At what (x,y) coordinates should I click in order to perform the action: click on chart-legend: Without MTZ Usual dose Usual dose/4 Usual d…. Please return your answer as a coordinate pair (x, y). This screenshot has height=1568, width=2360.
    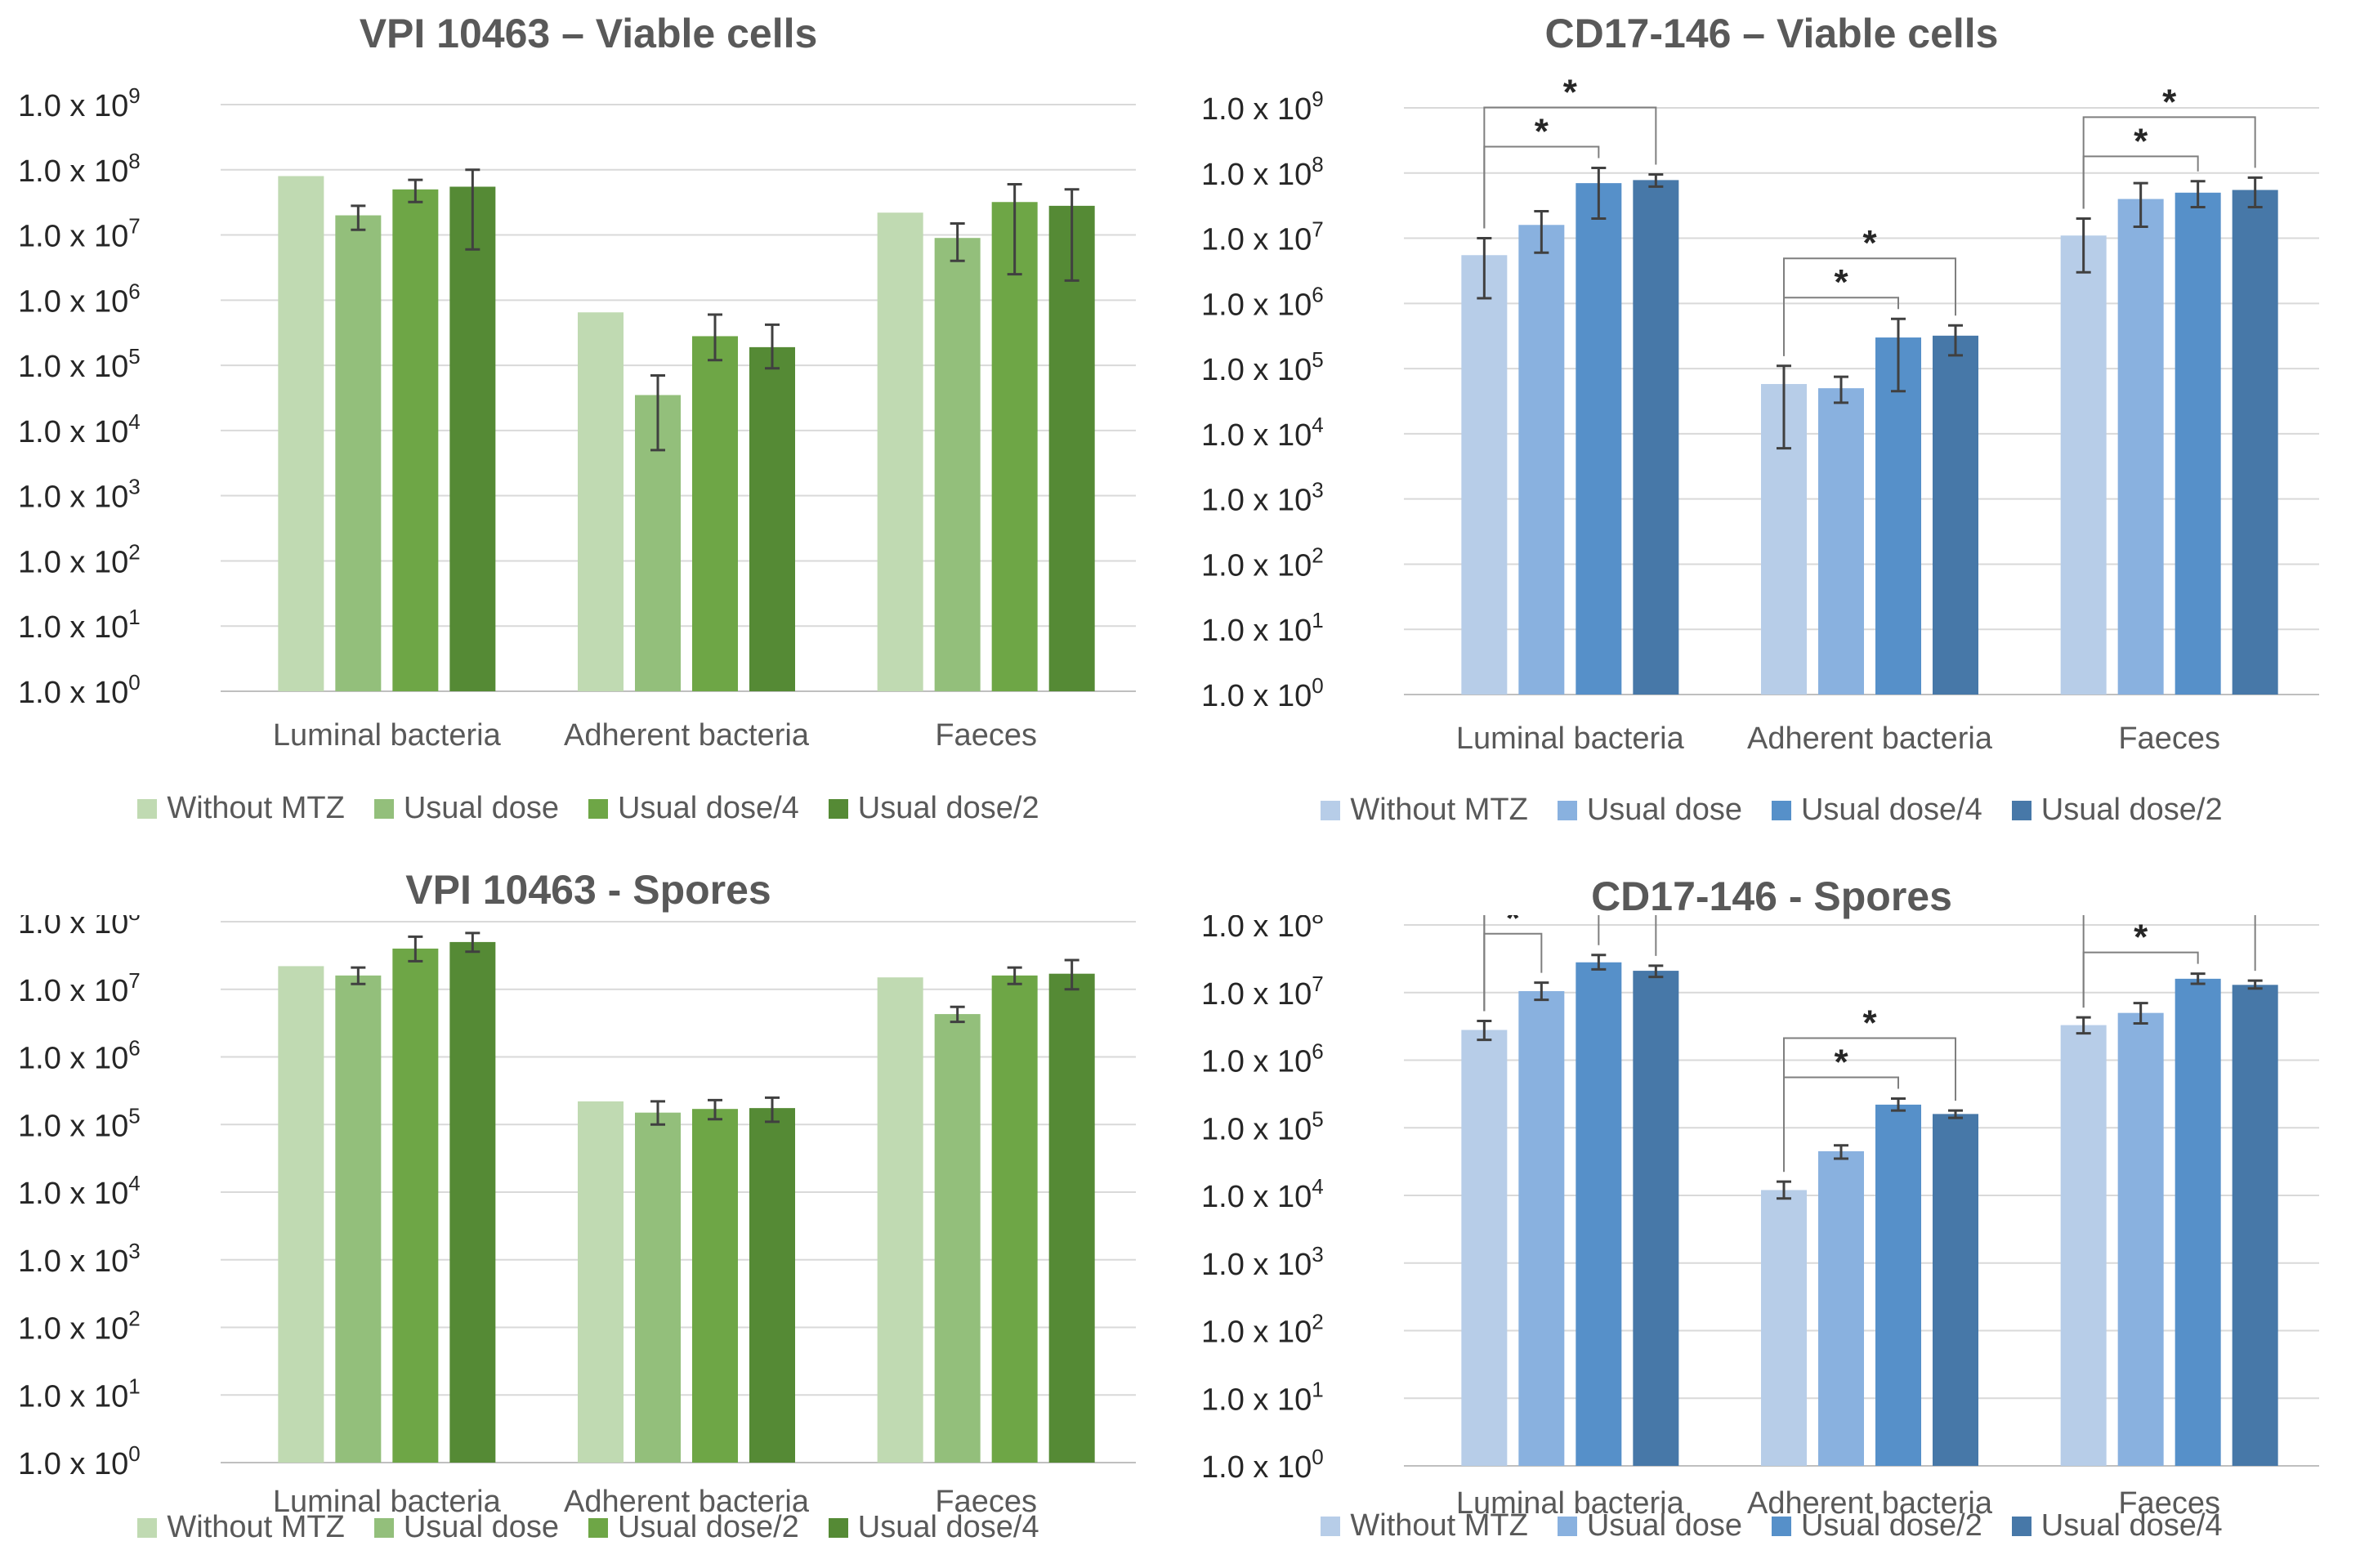
    Looking at the image, I should click on (588, 808).